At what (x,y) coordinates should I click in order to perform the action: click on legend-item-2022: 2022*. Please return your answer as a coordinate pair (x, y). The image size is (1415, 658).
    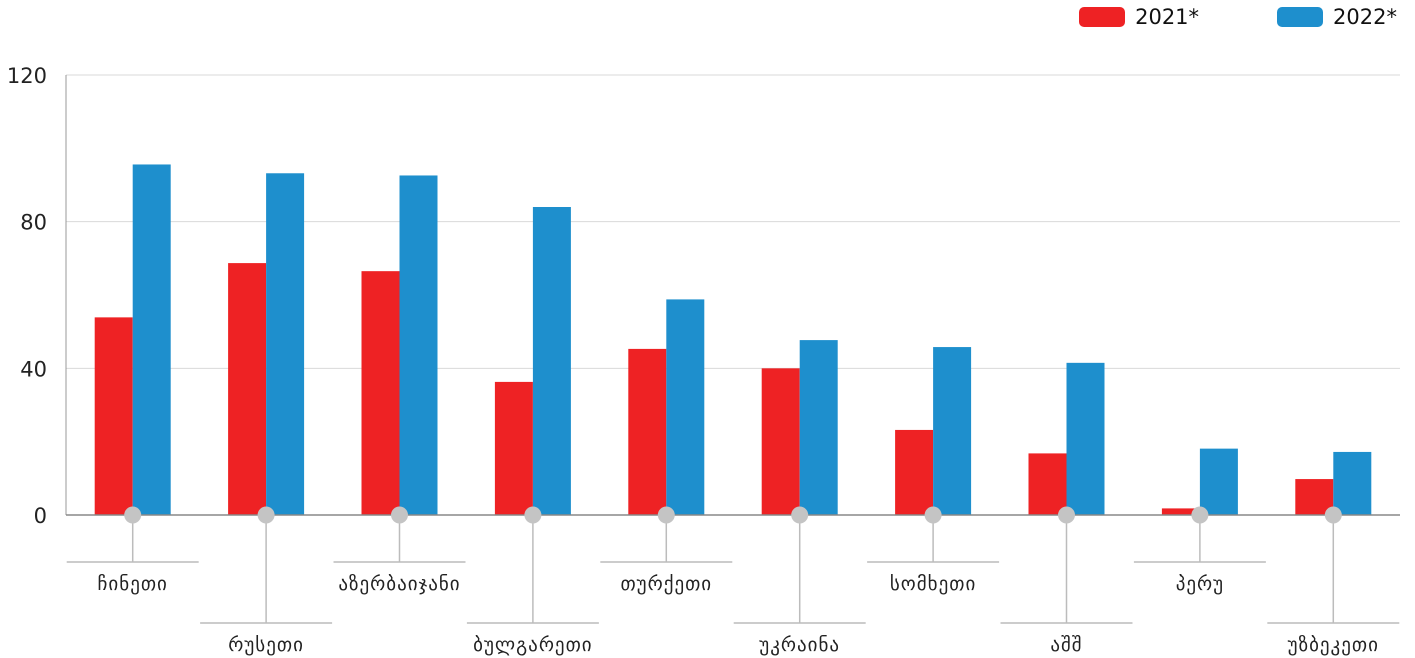
    Looking at the image, I should click on (1337, 17).